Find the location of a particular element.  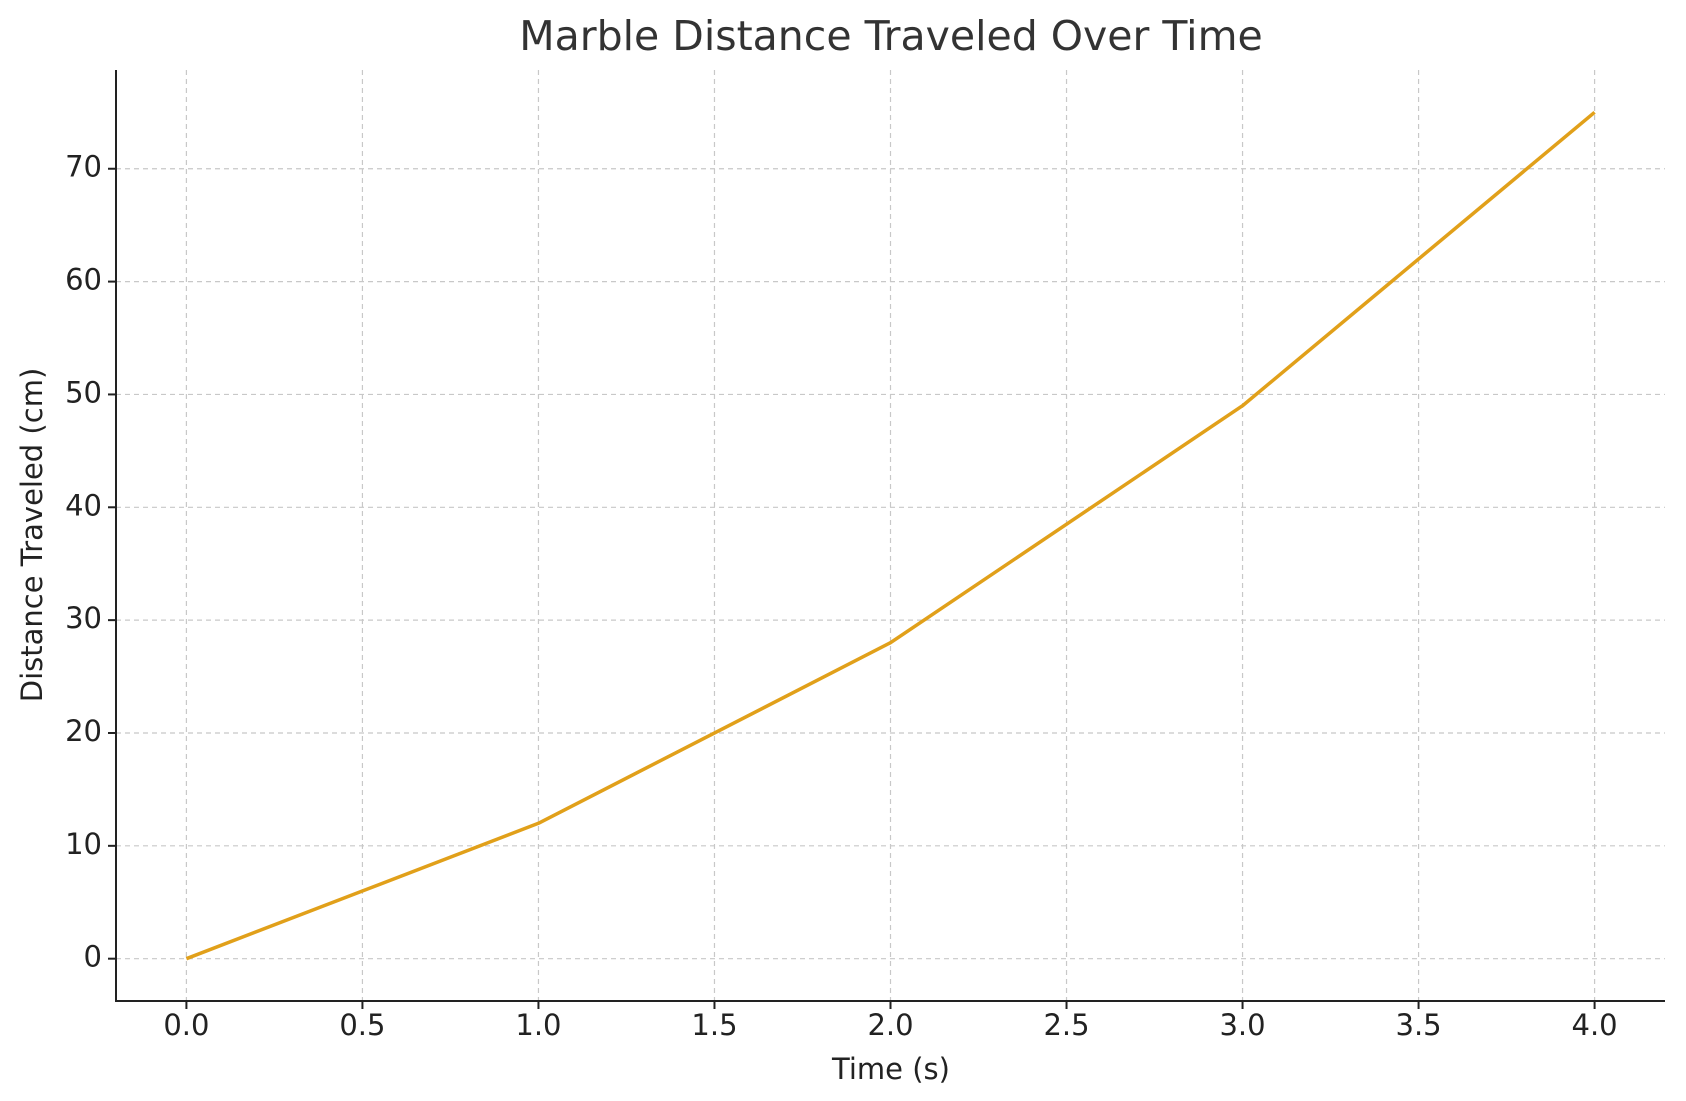

y-axis-label: Distance Traveled (cm) is located at coordinates (32, 535).